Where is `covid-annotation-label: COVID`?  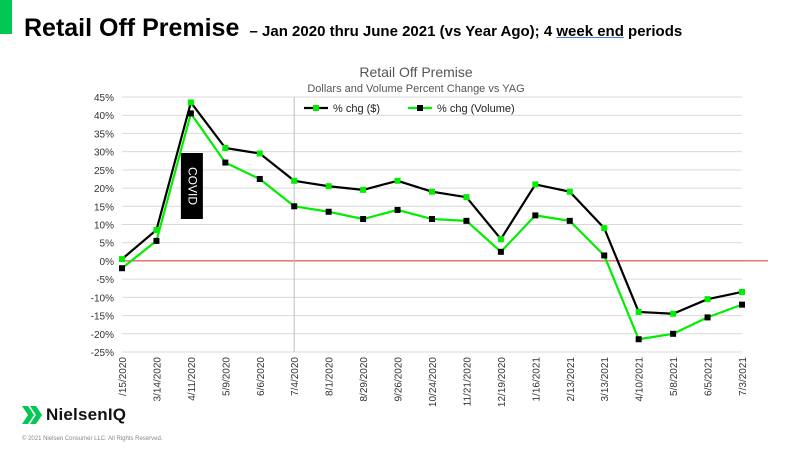
covid-annotation-label: COVID is located at coordinates (193, 186).